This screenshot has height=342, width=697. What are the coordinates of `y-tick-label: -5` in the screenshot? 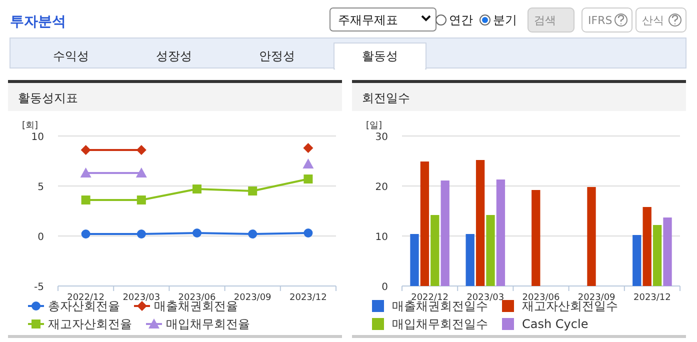 It's located at (39, 287).